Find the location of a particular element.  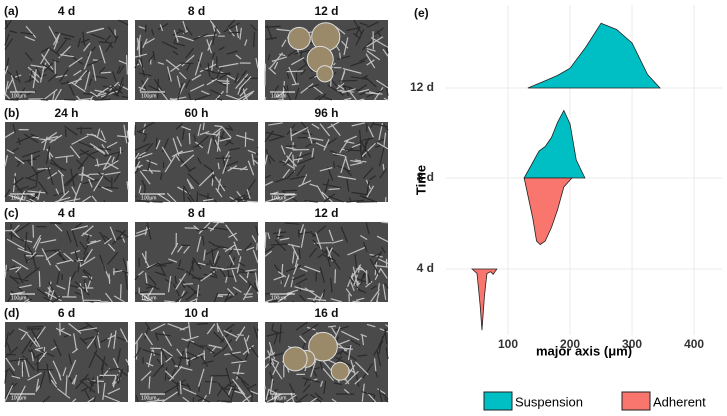

panel-label: (a) is located at coordinates (11, 11).